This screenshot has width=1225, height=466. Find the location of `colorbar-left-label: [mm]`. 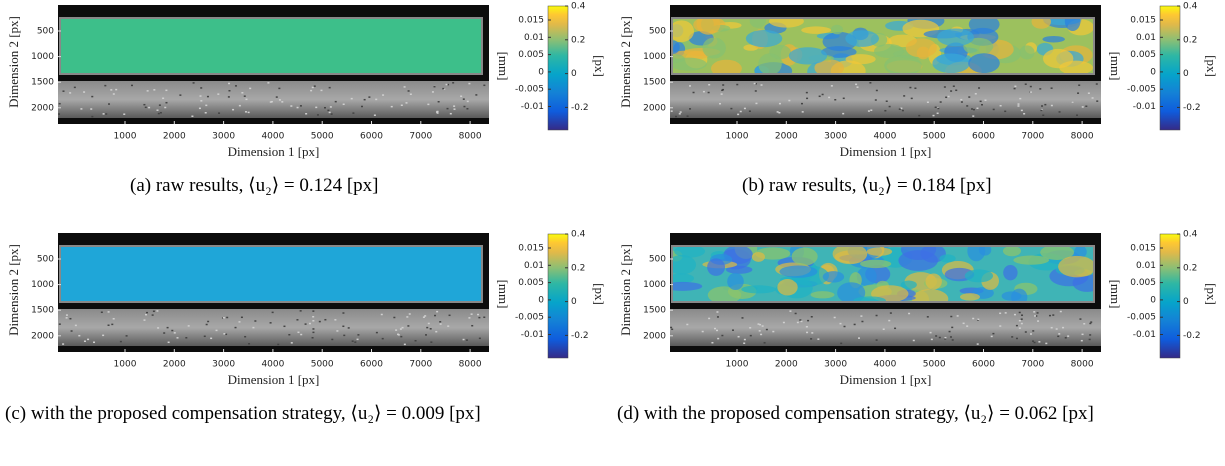

colorbar-left-label: [mm] is located at coordinates (1115, 294).